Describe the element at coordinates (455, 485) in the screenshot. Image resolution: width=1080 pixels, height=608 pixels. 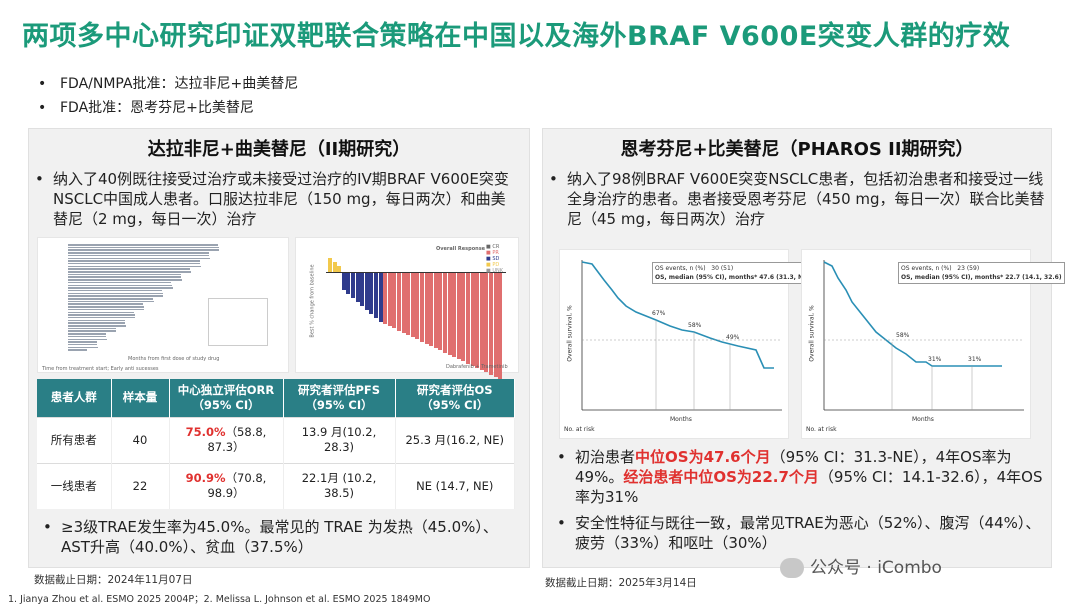
I see `cell-os: NE (14.7, NE)` at that location.